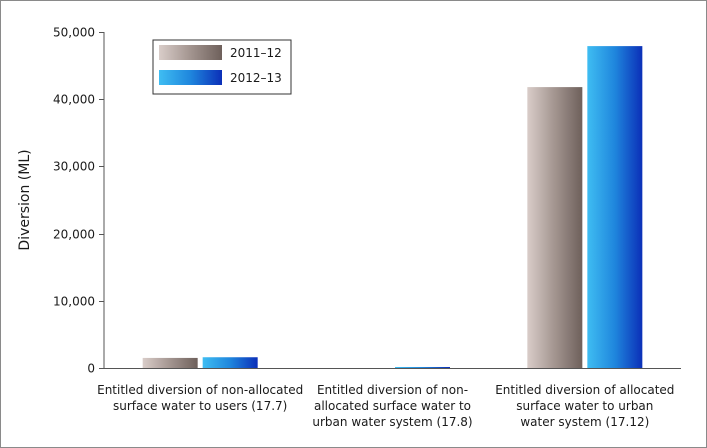  What do you see at coordinates (74, 167) in the screenshot?
I see `y-tick-label: 30,000` at bounding box center [74, 167].